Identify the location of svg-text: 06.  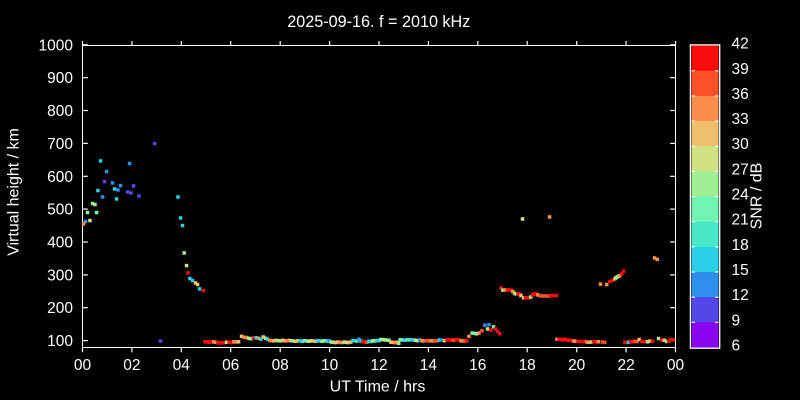
(230, 365).